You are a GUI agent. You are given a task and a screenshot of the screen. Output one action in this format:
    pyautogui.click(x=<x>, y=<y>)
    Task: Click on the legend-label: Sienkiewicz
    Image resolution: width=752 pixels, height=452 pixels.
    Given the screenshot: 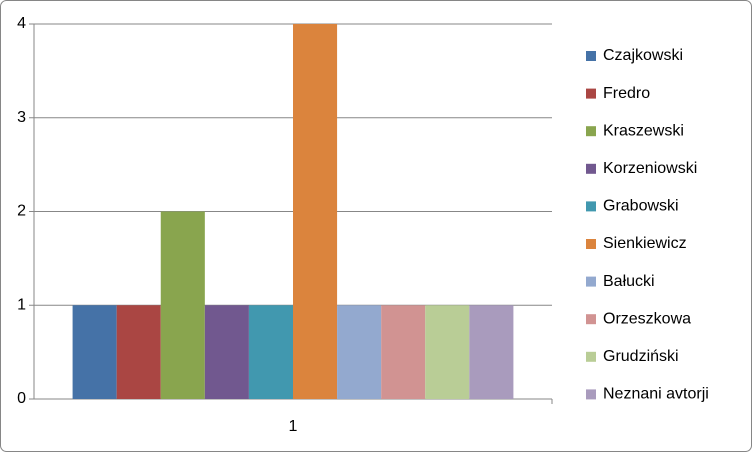 What is the action you would take?
    pyautogui.click(x=645, y=243)
    